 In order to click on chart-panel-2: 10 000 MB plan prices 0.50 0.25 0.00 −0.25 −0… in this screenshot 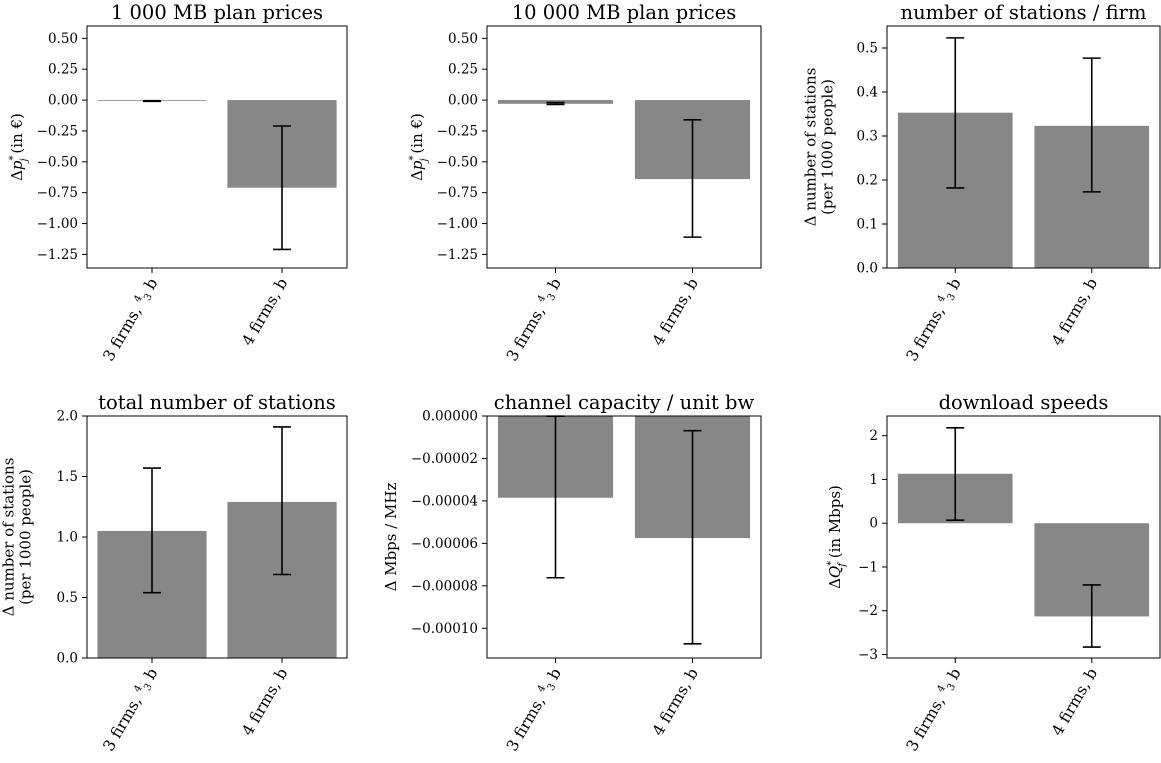, I will do `click(585, 183)`.